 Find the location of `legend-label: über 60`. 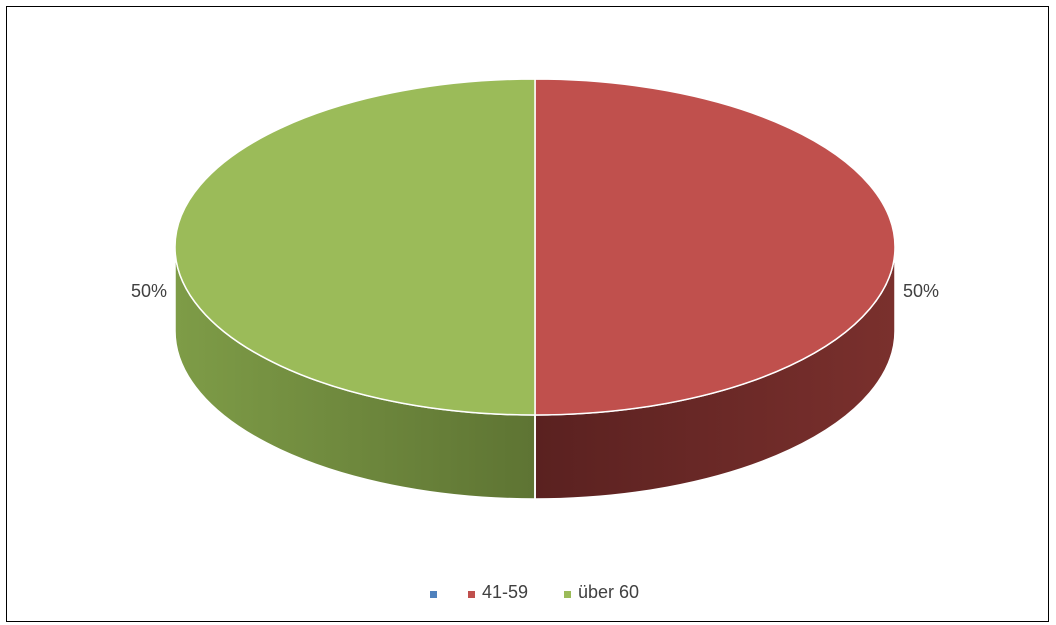

legend-label: über 60 is located at coordinates (608, 592).